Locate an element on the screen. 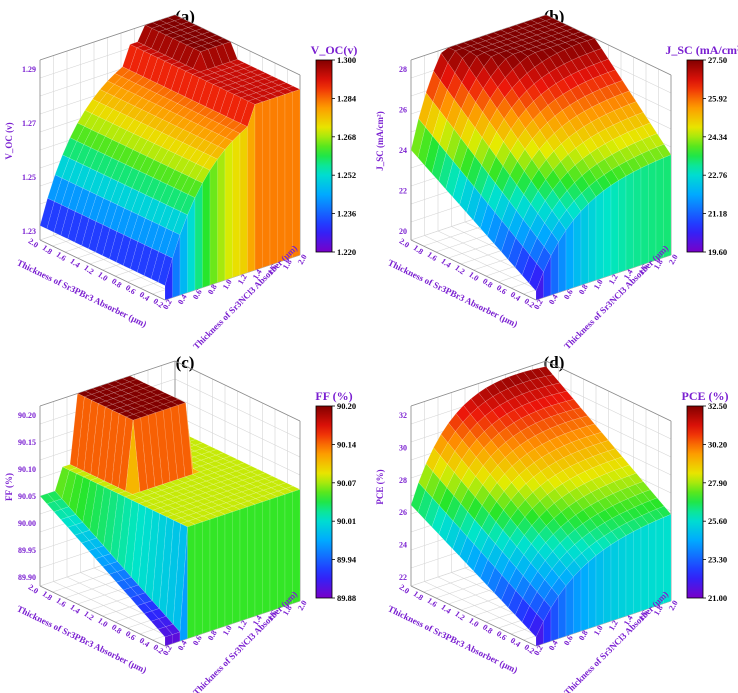 Image resolution: width=738 pixels, height=693 pixels. right-axis-tick: 1.0 is located at coordinates (598, 630).